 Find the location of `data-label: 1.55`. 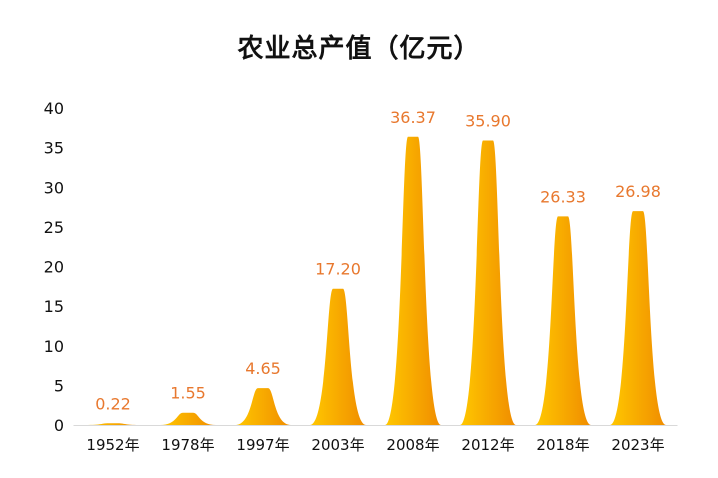

data-label: 1.55 is located at coordinates (188, 393).